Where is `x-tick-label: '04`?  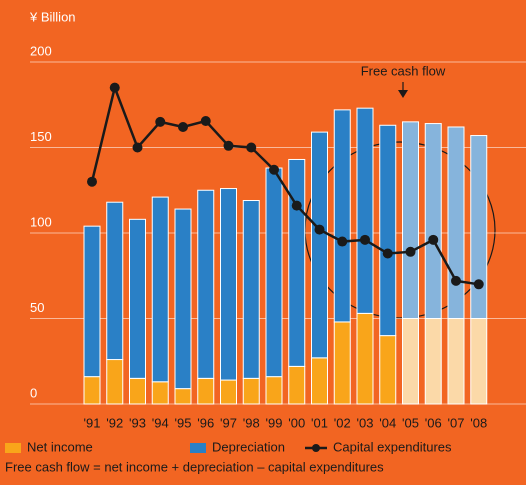 x-tick-label: '04 is located at coordinates (387, 422).